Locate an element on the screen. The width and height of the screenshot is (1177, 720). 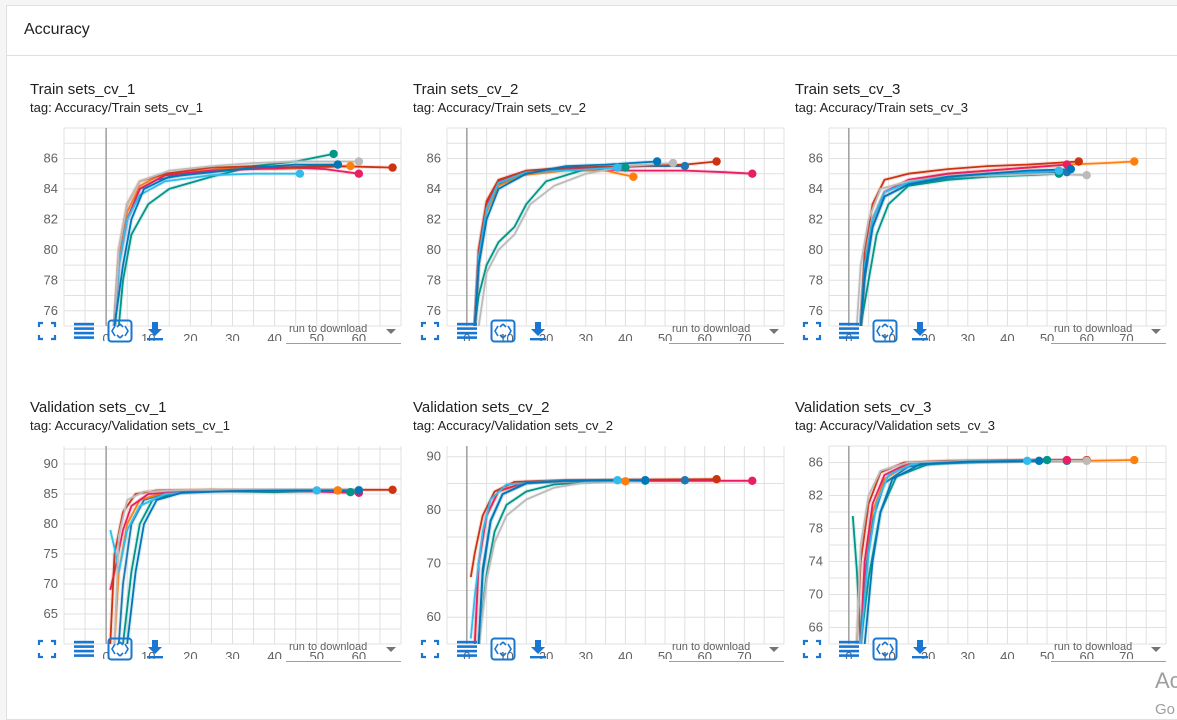
line-chart: 65 70 75 80 85 90 0 10 20 30 40 50 60 is located at coordinates (218, 551).